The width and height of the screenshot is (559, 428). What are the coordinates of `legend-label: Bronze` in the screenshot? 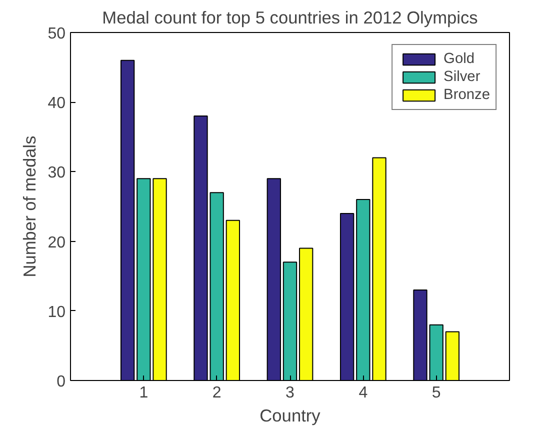 It's located at (467, 95).